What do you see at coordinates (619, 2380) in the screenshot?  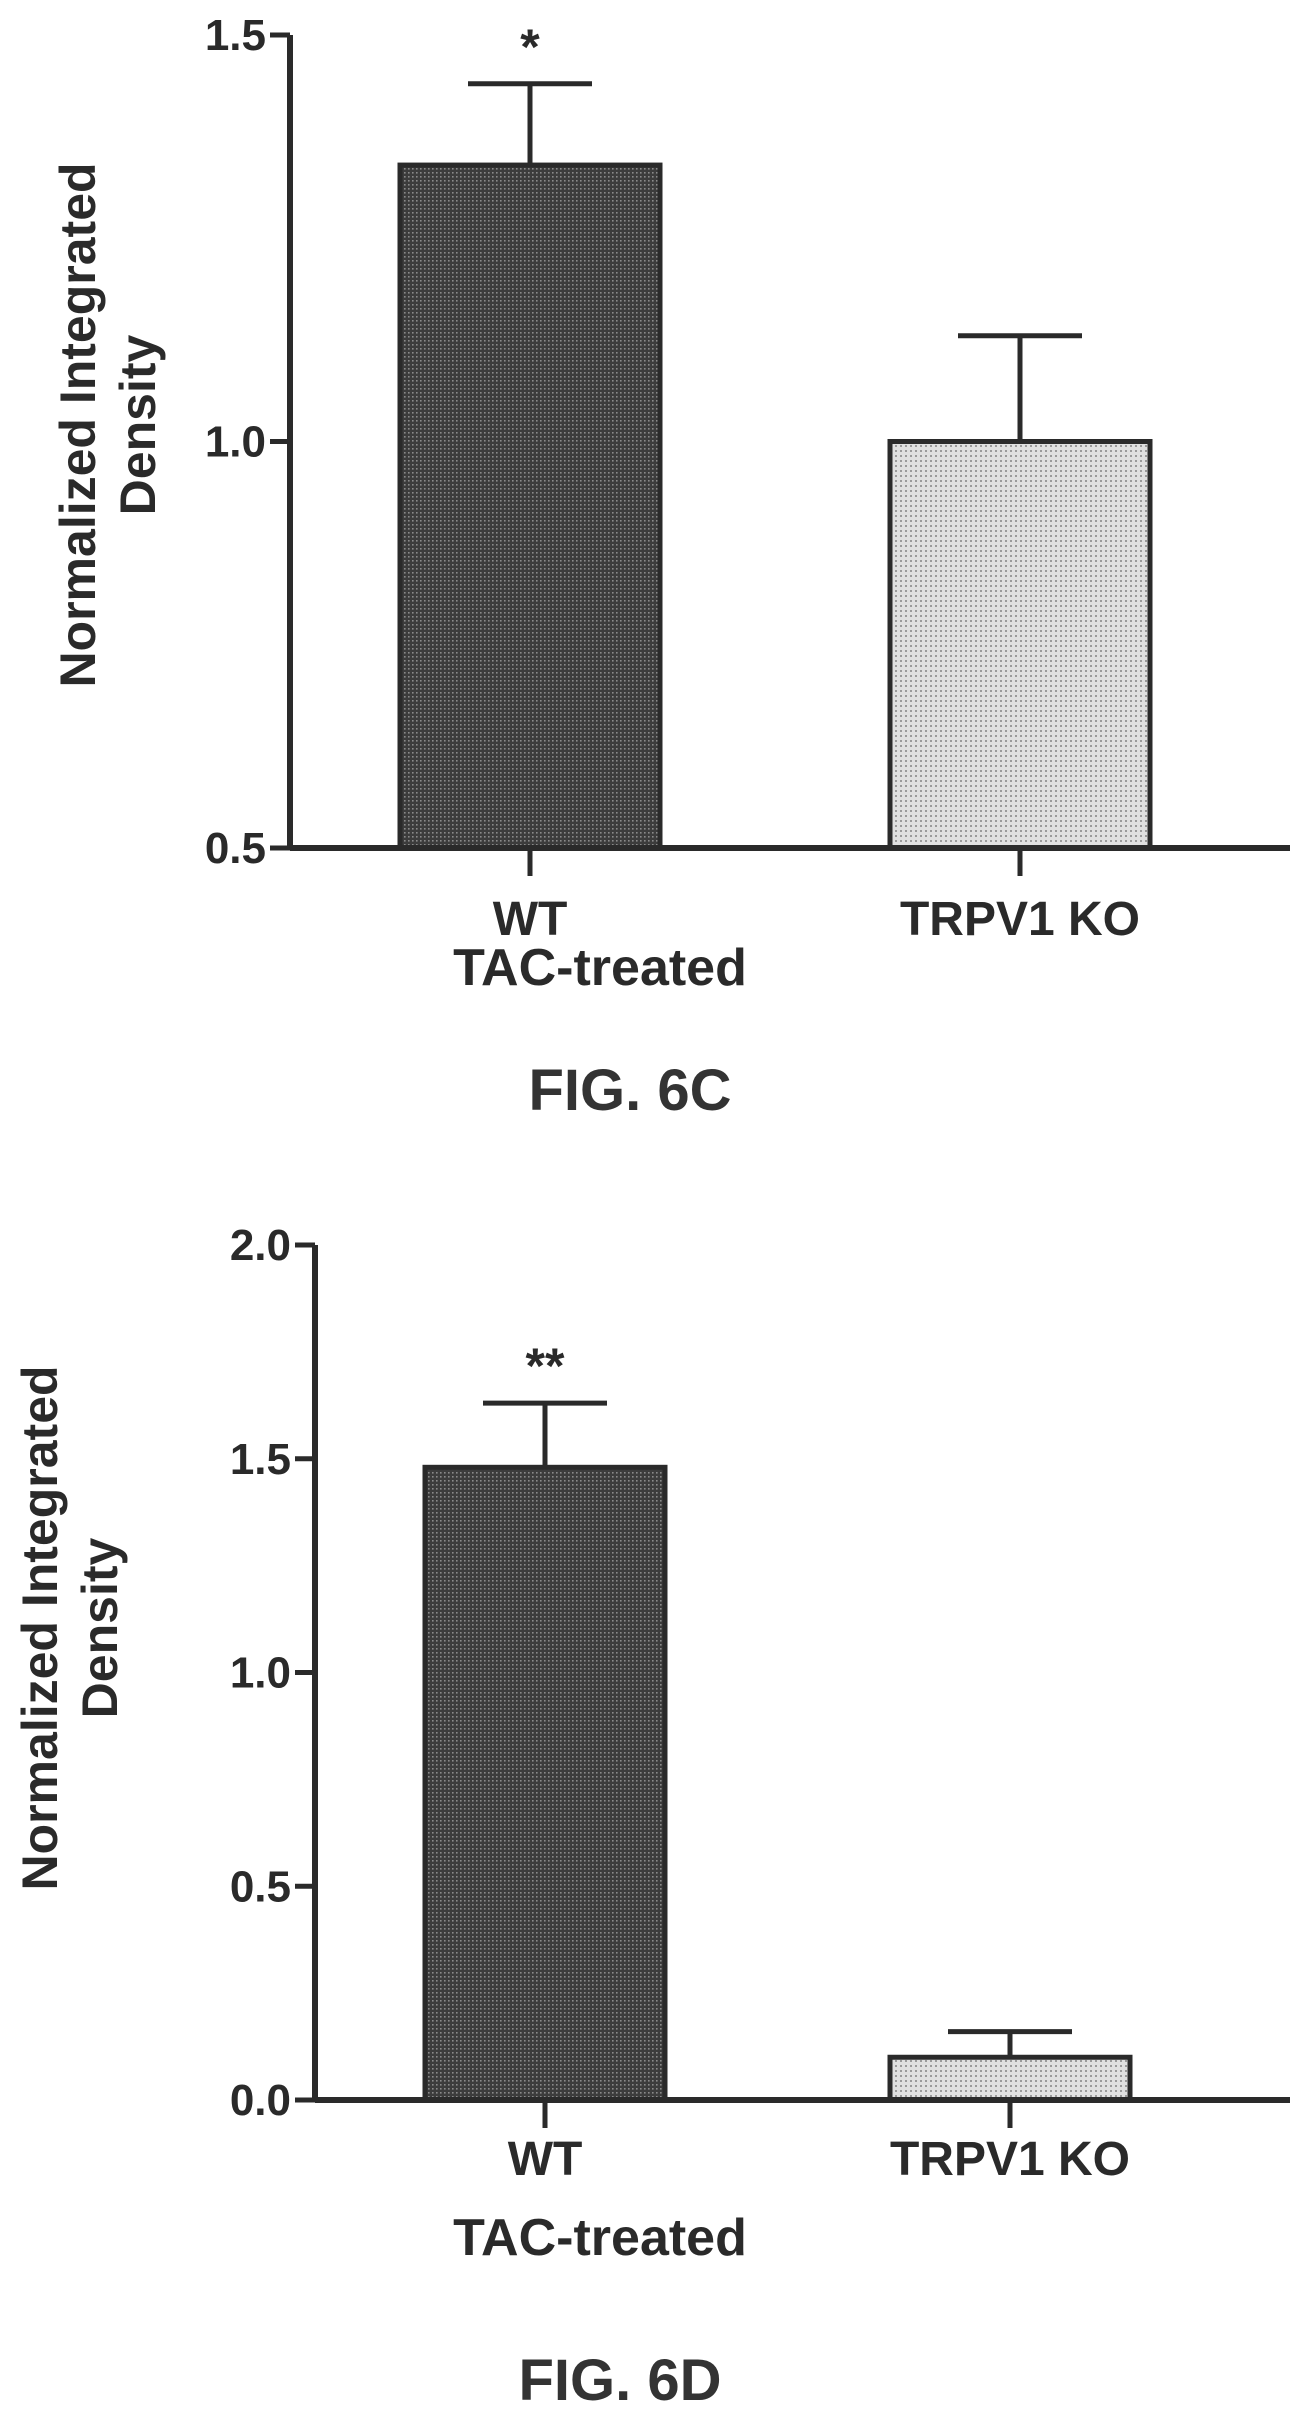 I see `figure-caption-6d: FIG. 6D` at bounding box center [619, 2380].